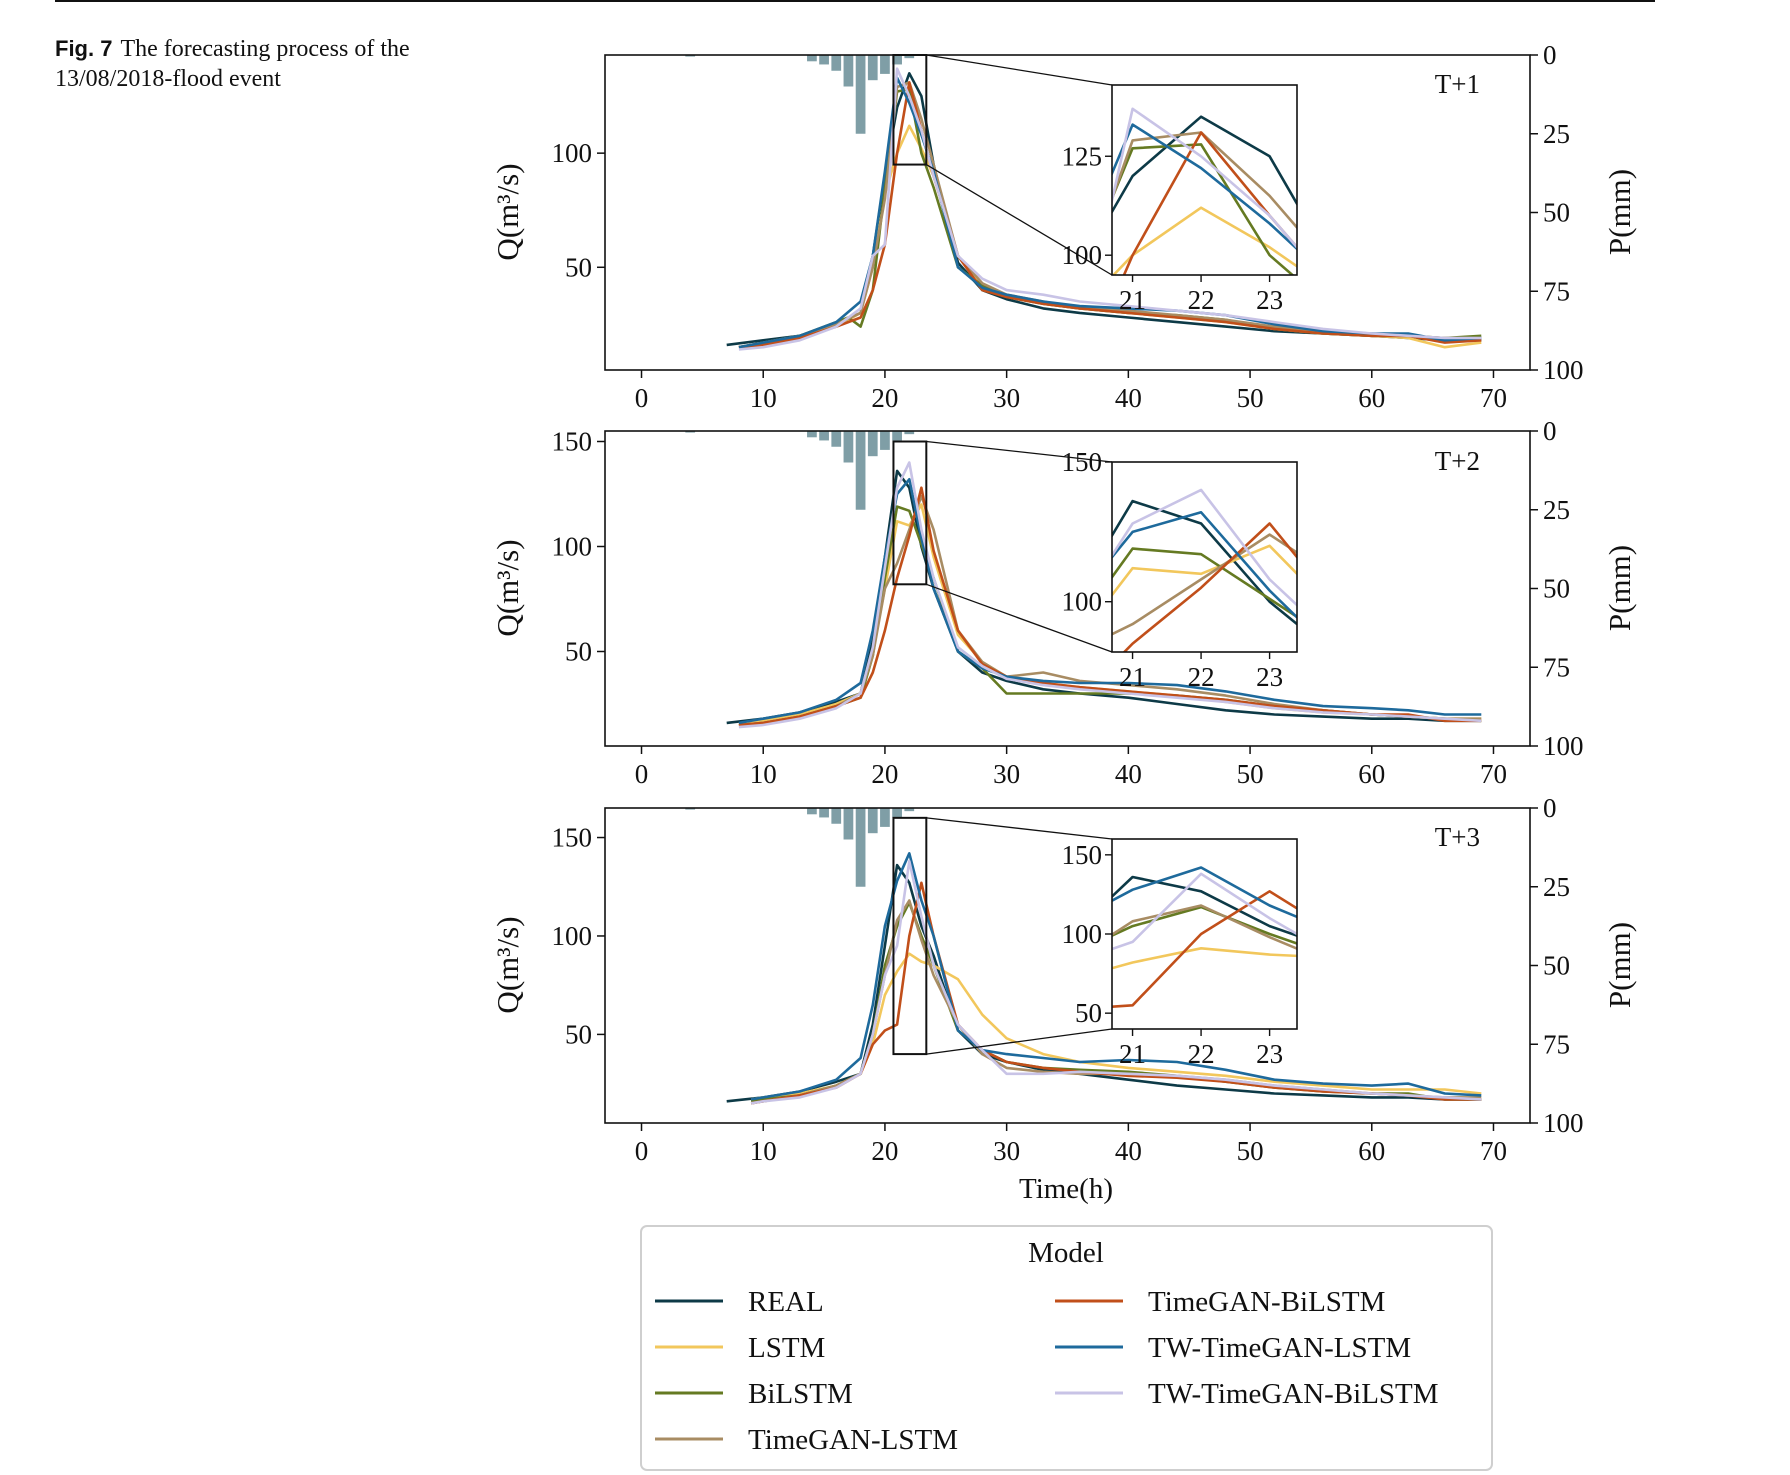 This screenshot has height=1475, width=1790. What do you see at coordinates (1220, 1302) in the screenshot?
I see `legend-item-timegan-bilstm: TimeGAN-BiLSTM` at bounding box center [1220, 1302].